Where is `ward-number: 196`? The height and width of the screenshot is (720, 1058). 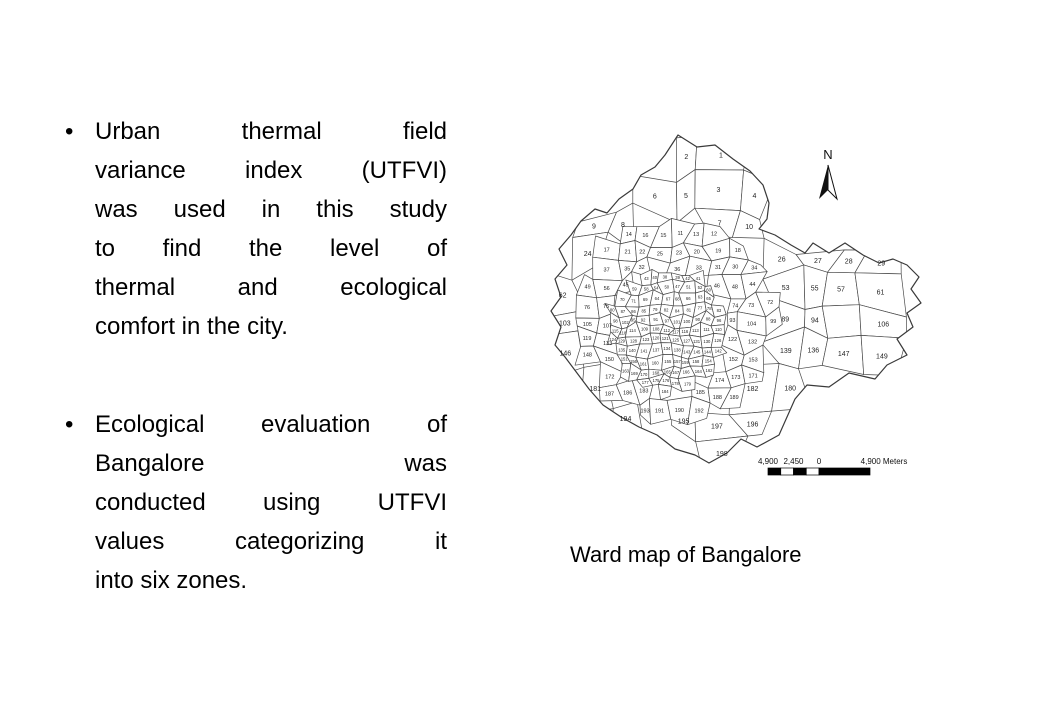 ward-number: 196 is located at coordinates (753, 425).